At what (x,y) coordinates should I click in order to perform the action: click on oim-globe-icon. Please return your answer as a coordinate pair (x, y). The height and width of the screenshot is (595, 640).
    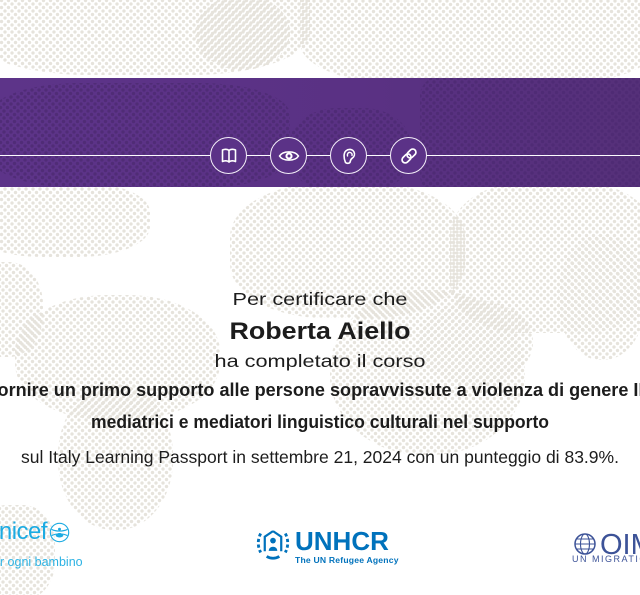
    Looking at the image, I should click on (585, 546).